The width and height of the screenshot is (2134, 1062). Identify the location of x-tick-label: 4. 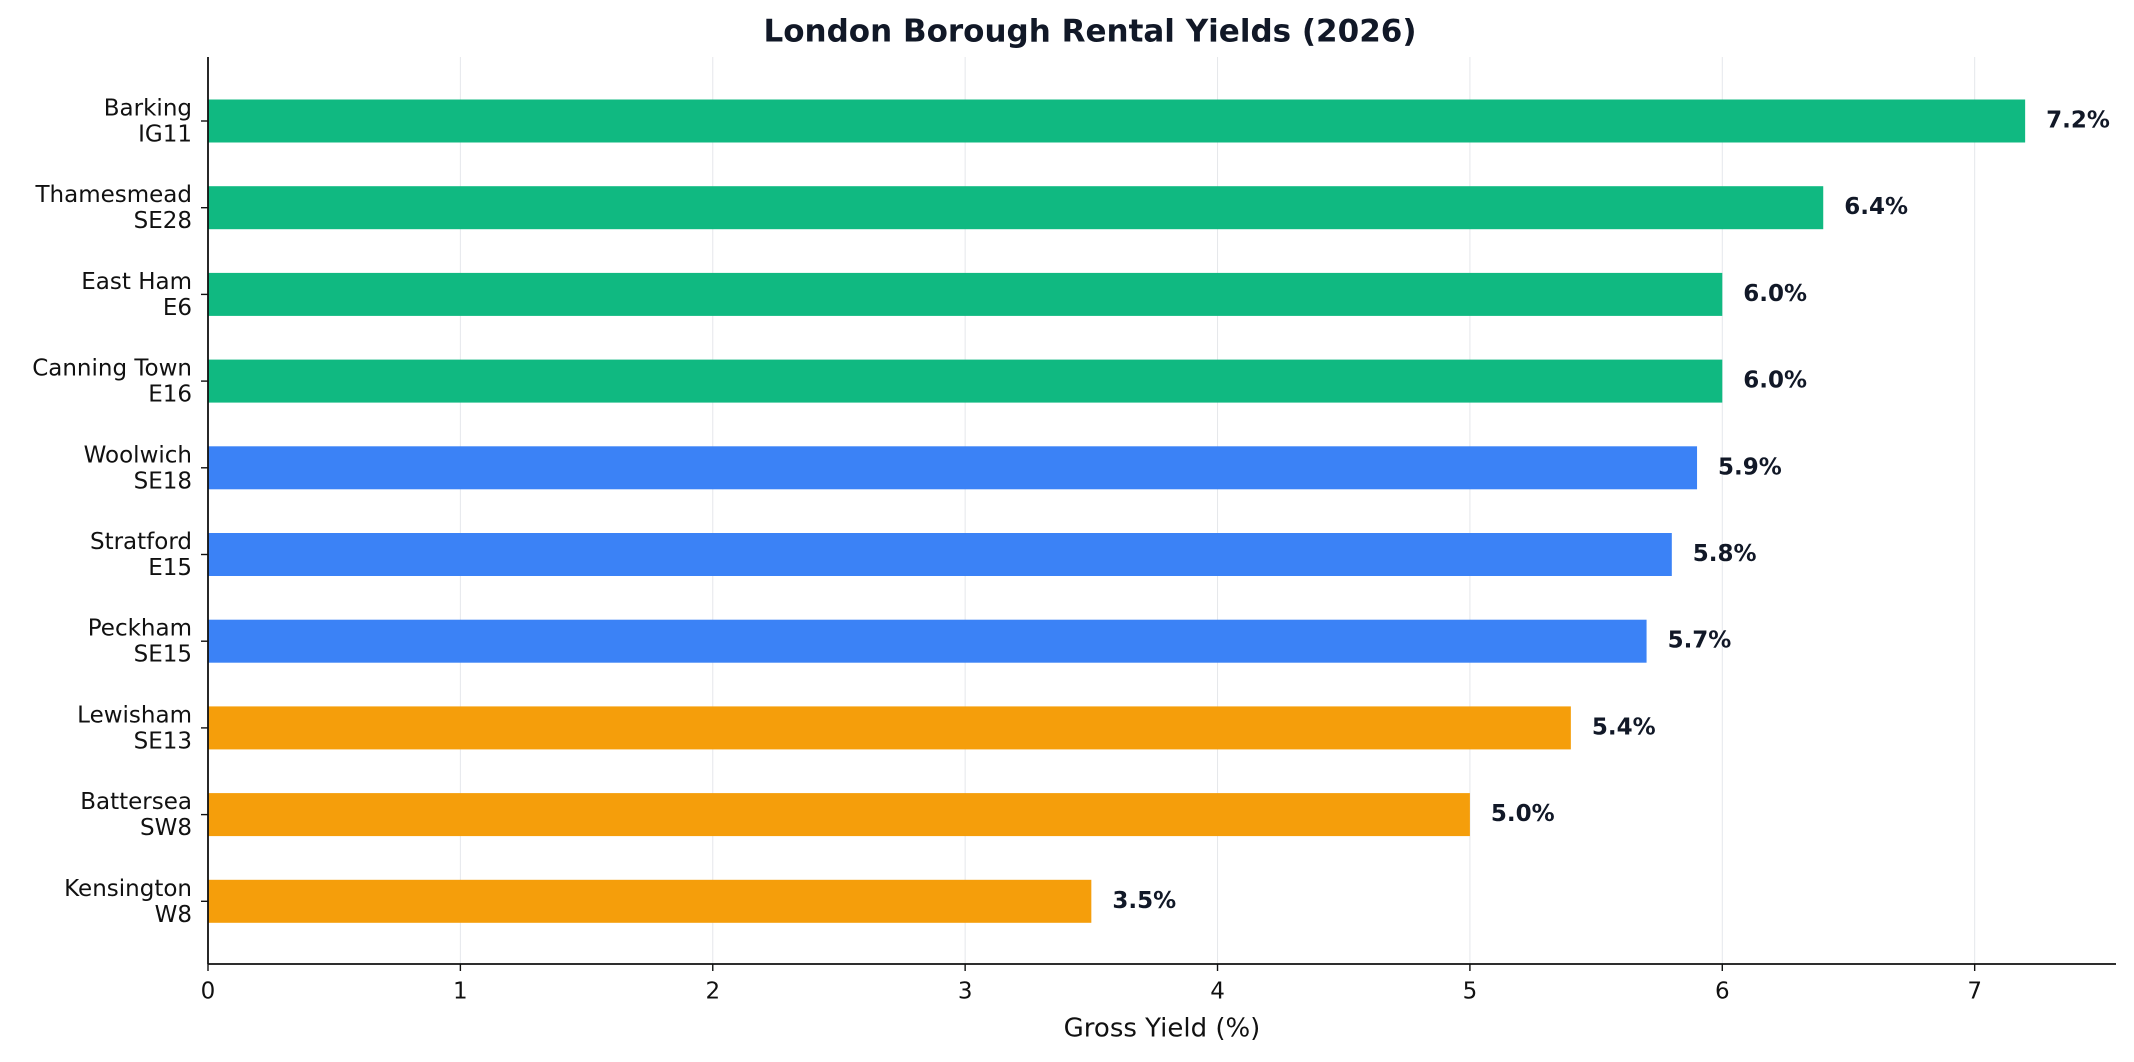
(1217, 992).